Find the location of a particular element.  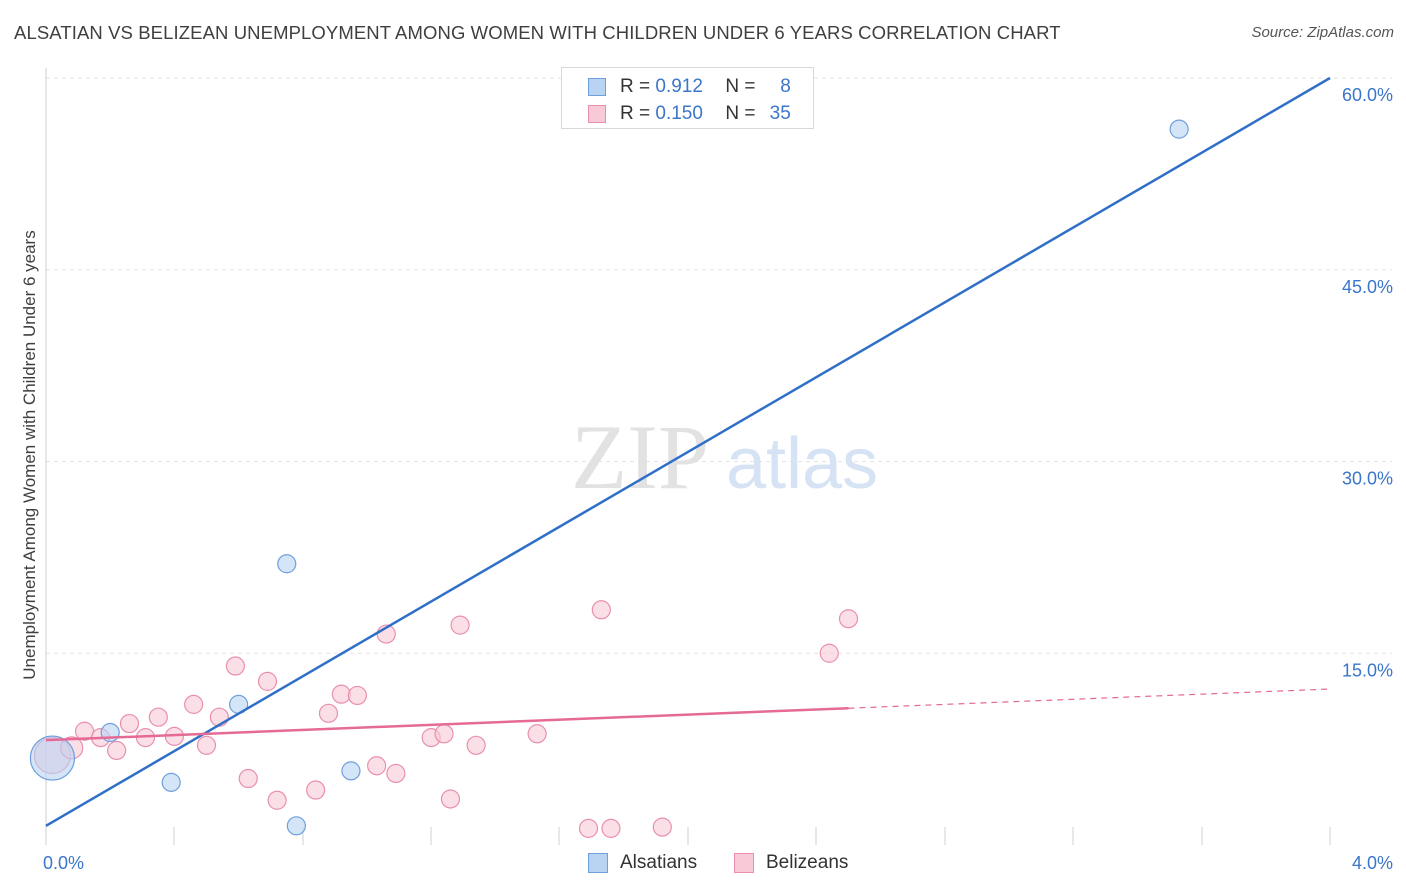

legend-n-value: 8 is located at coordinates (785, 86).